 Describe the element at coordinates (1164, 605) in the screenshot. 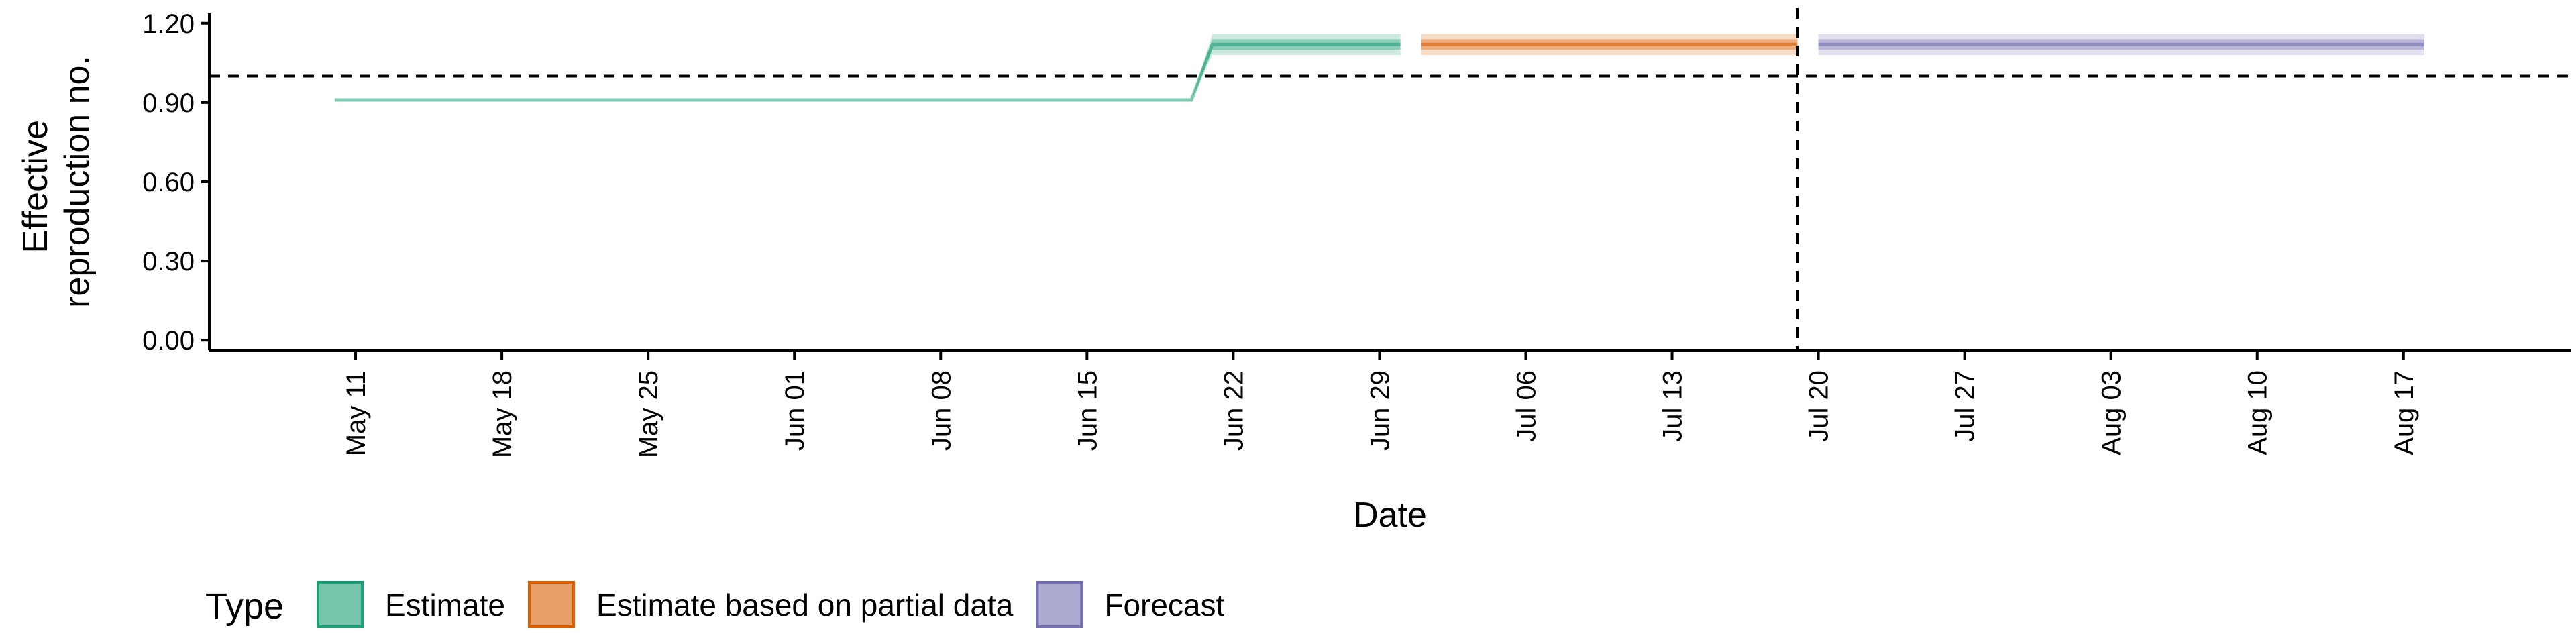

I see `legend-label: Forecast` at that location.